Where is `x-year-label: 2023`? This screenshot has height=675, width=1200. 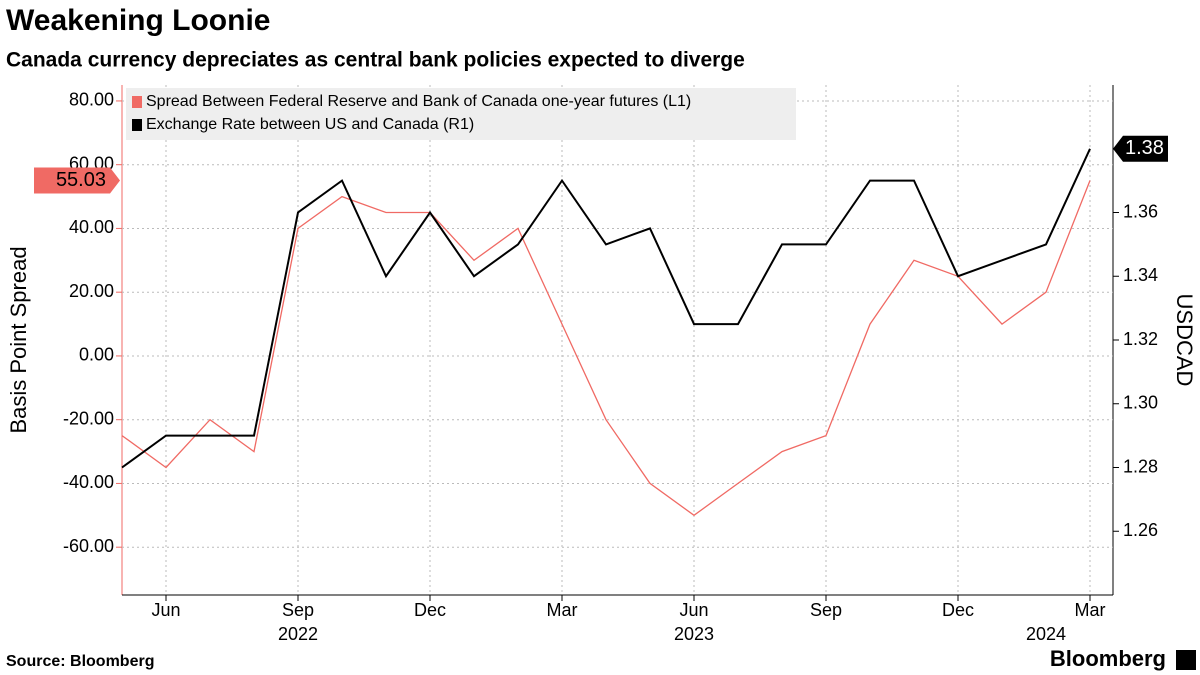
x-year-label: 2023 is located at coordinates (694, 634).